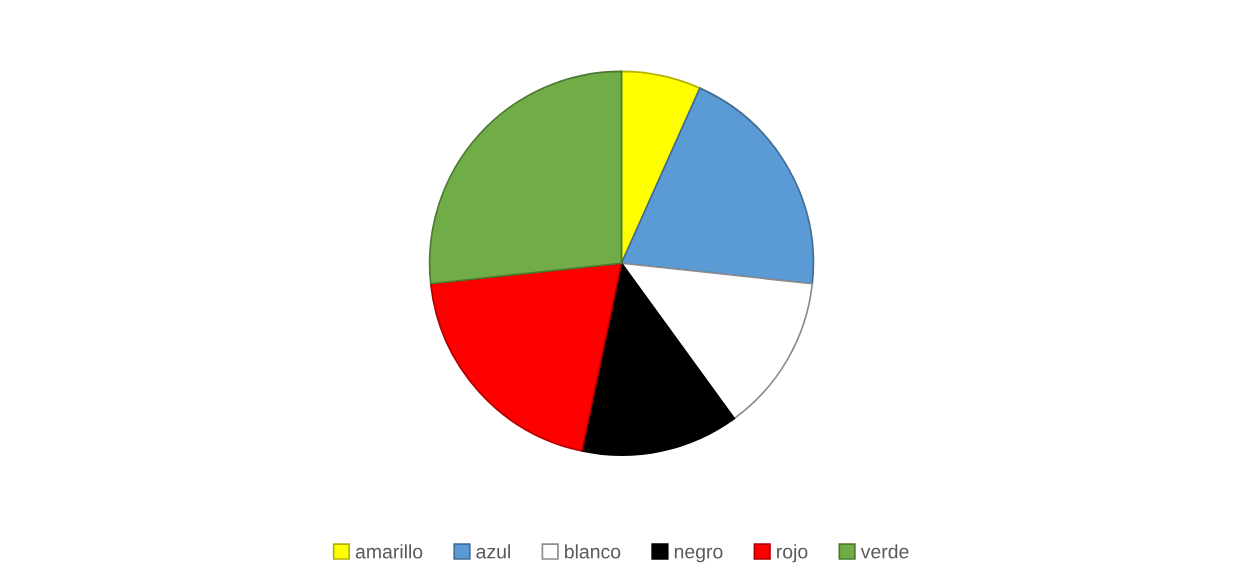  What do you see at coordinates (593, 551) in the screenshot?
I see `legend-label: blanco` at bounding box center [593, 551].